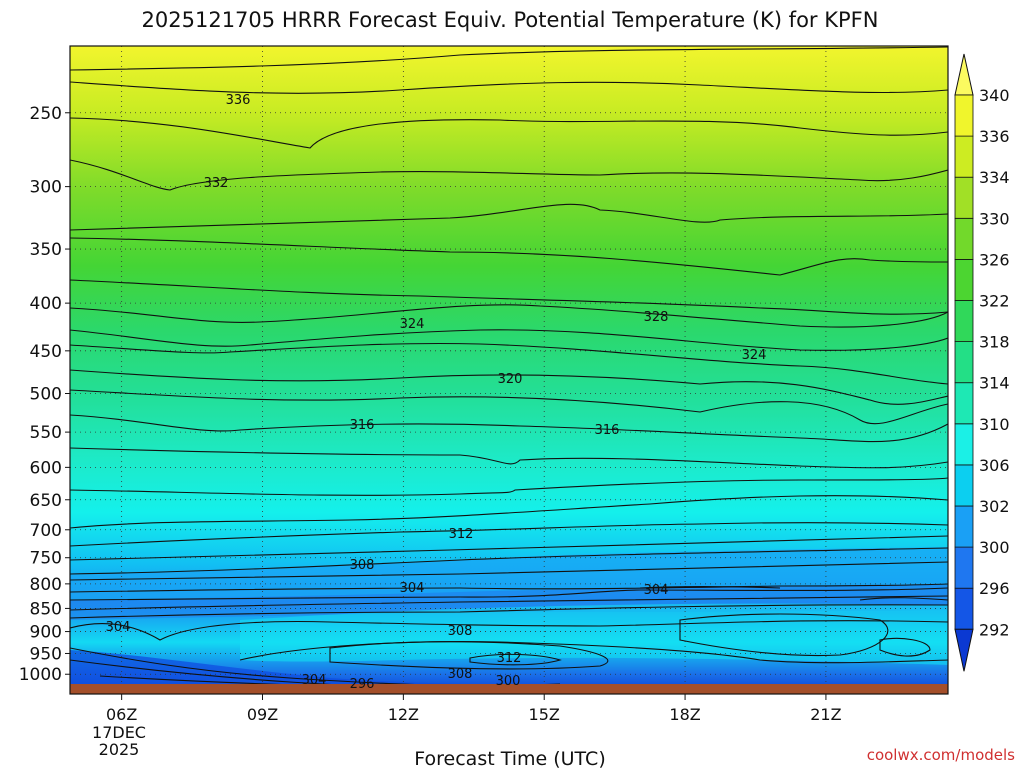 This screenshot has width=1024, height=768. What do you see at coordinates (994, 465) in the screenshot?
I see `colorbar-label: 306` at bounding box center [994, 465].